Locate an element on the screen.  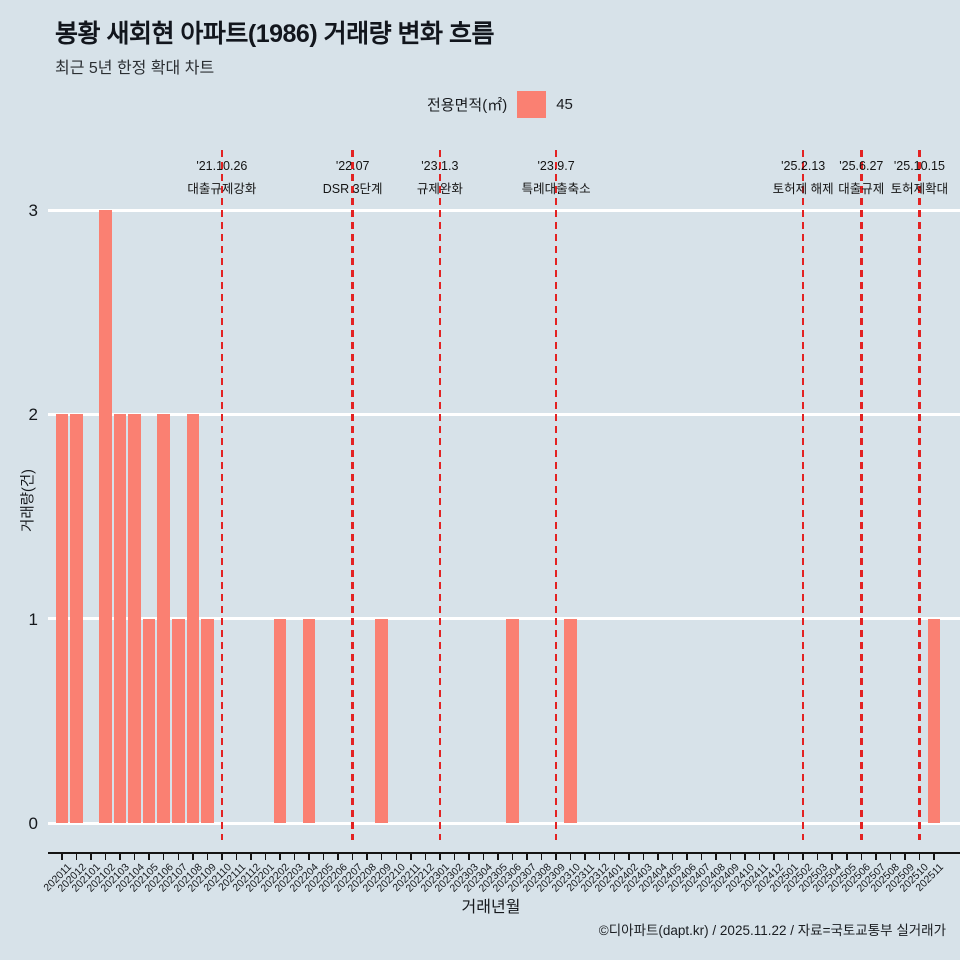
event-date-4: '23.9.7 is located at coordinates (556, 166).